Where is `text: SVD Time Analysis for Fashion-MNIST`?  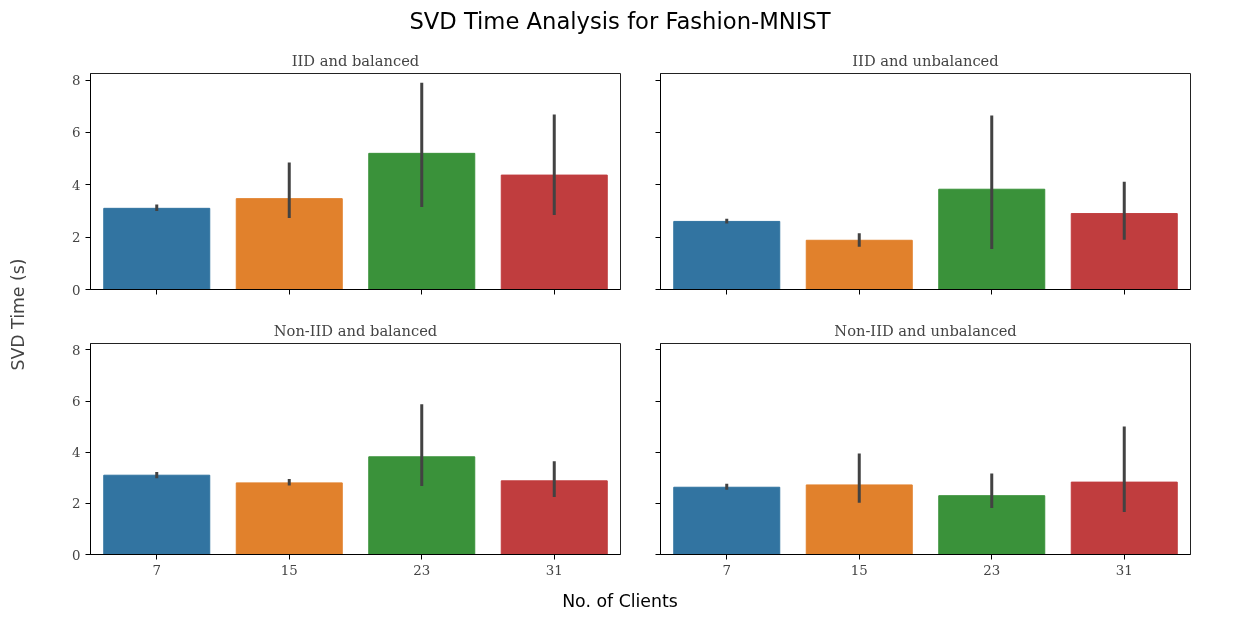 text: SVD Time Analysis for Fashion-MNIST is located at coordinates (620, 21).